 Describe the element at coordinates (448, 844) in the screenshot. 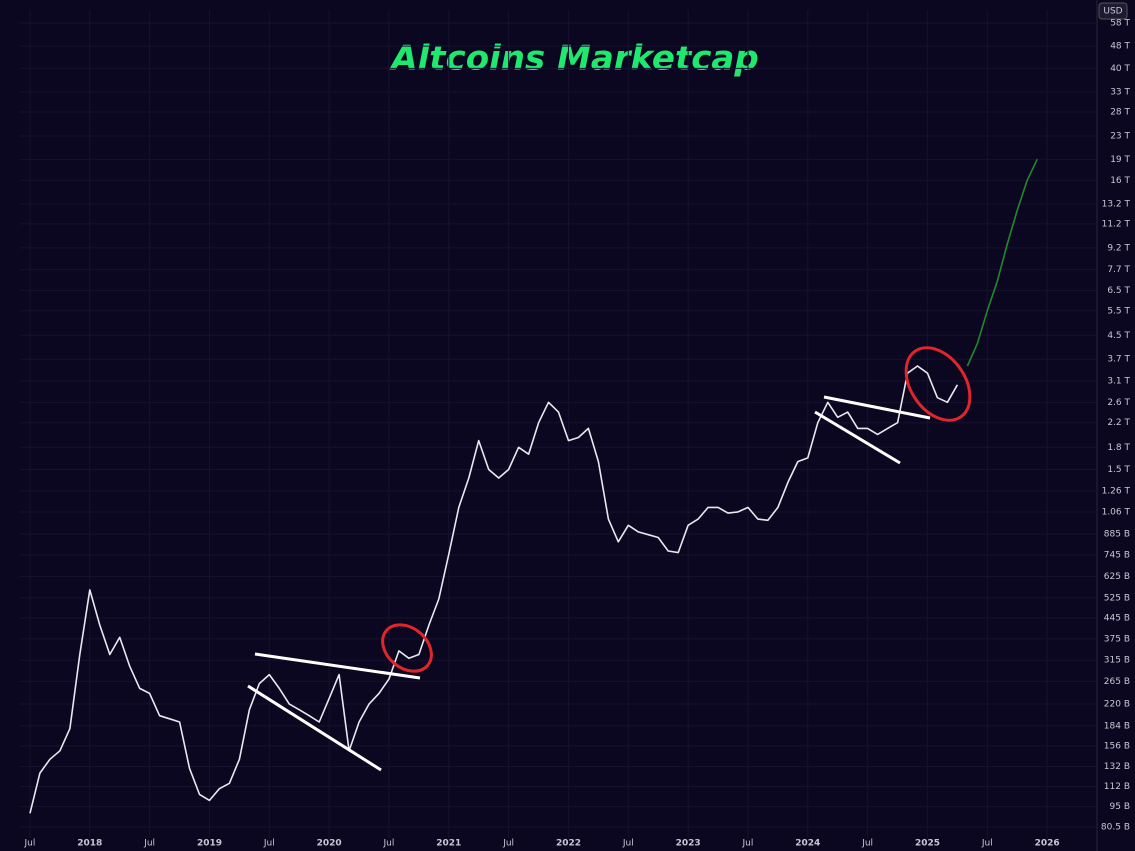

I see `x-tick-label: 2021` at that location.